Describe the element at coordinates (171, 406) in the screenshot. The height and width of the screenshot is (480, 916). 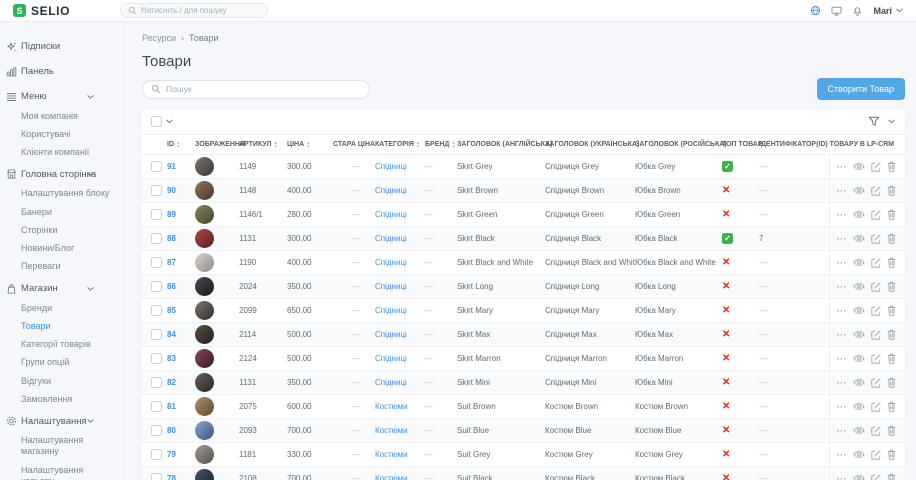
I see `product-id-link: 81` at that location.